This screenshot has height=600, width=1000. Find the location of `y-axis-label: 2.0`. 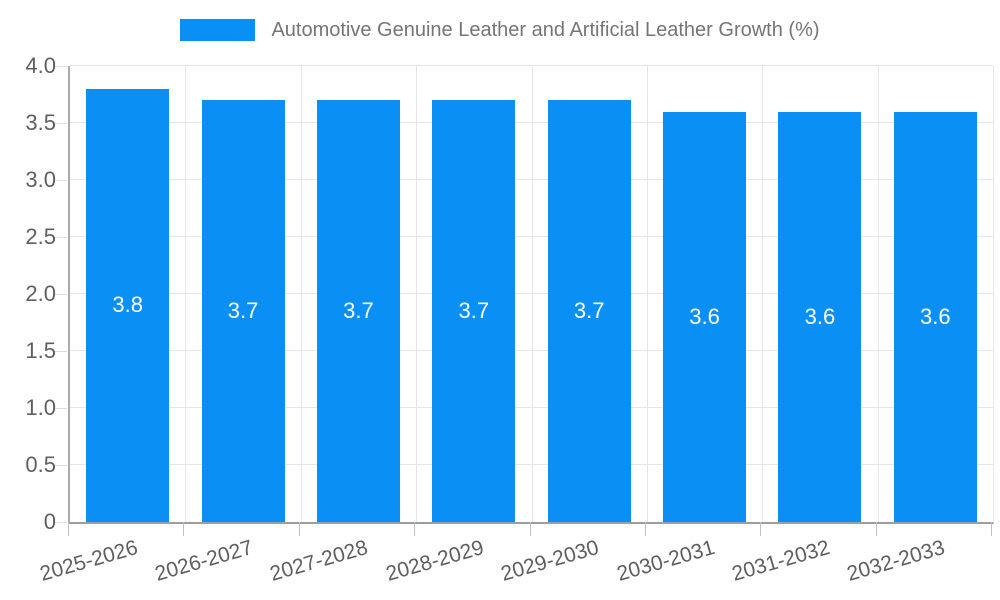

y-axis-label: 2.0 is located at coordinates (40, 293).